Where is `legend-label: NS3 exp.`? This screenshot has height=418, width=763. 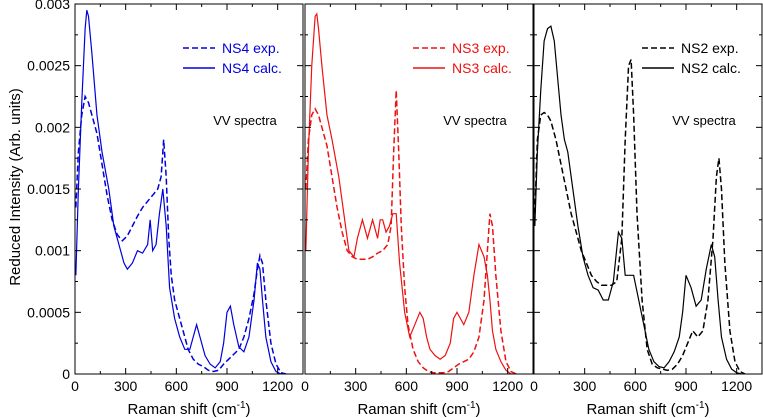 legend-label: NS3 exp. is located at coordinates (481, 48).